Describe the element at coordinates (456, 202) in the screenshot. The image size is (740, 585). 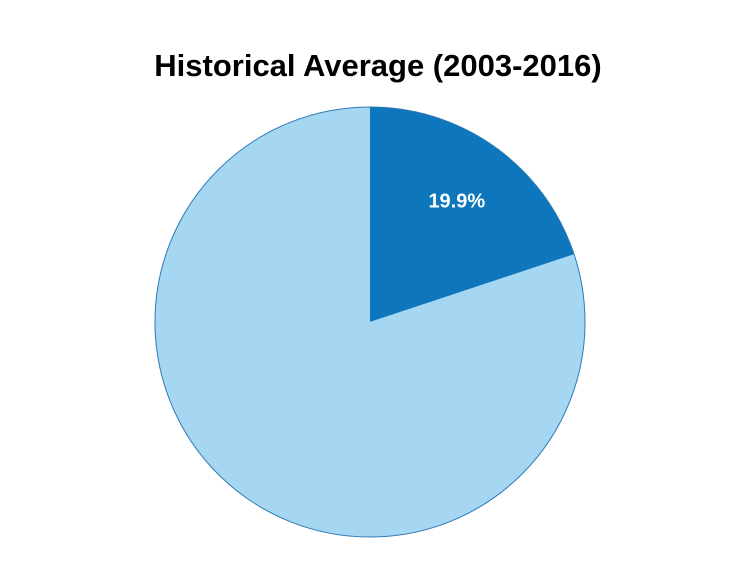
I see `pie-slice-label: 19.9%` at that location.